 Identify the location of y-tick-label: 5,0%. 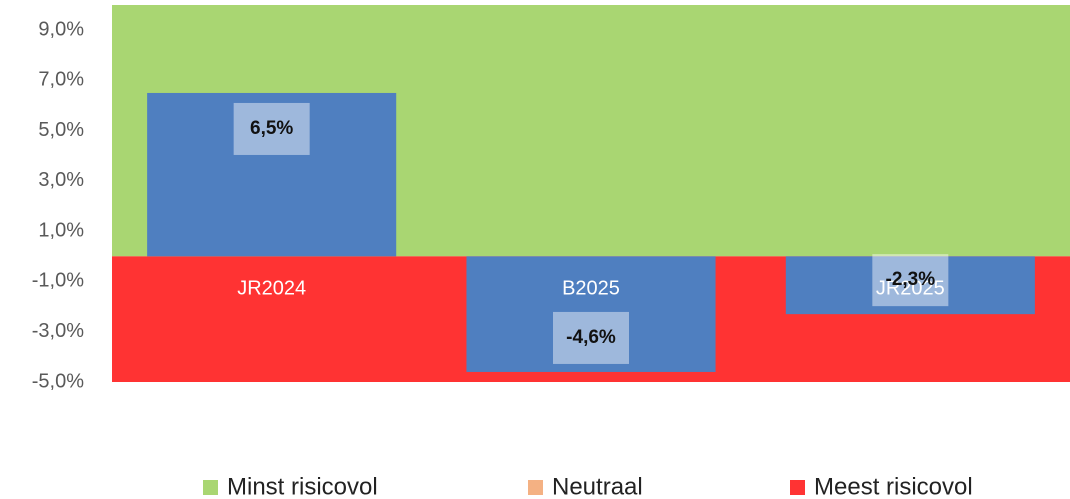
(61, 130).